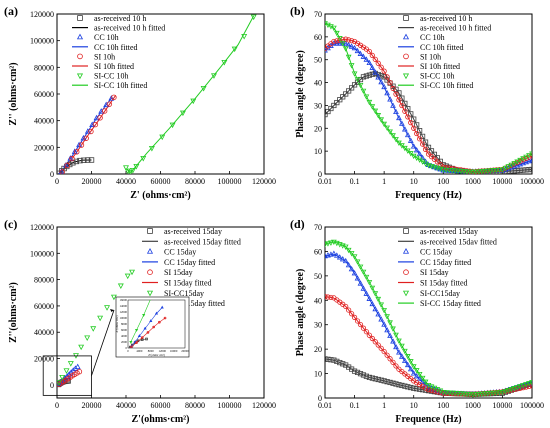  What do you see at coordinates (124, 312) in the screenshot?
I see `inset-y-tick-label: 12000` at bounding box center [124, 312].